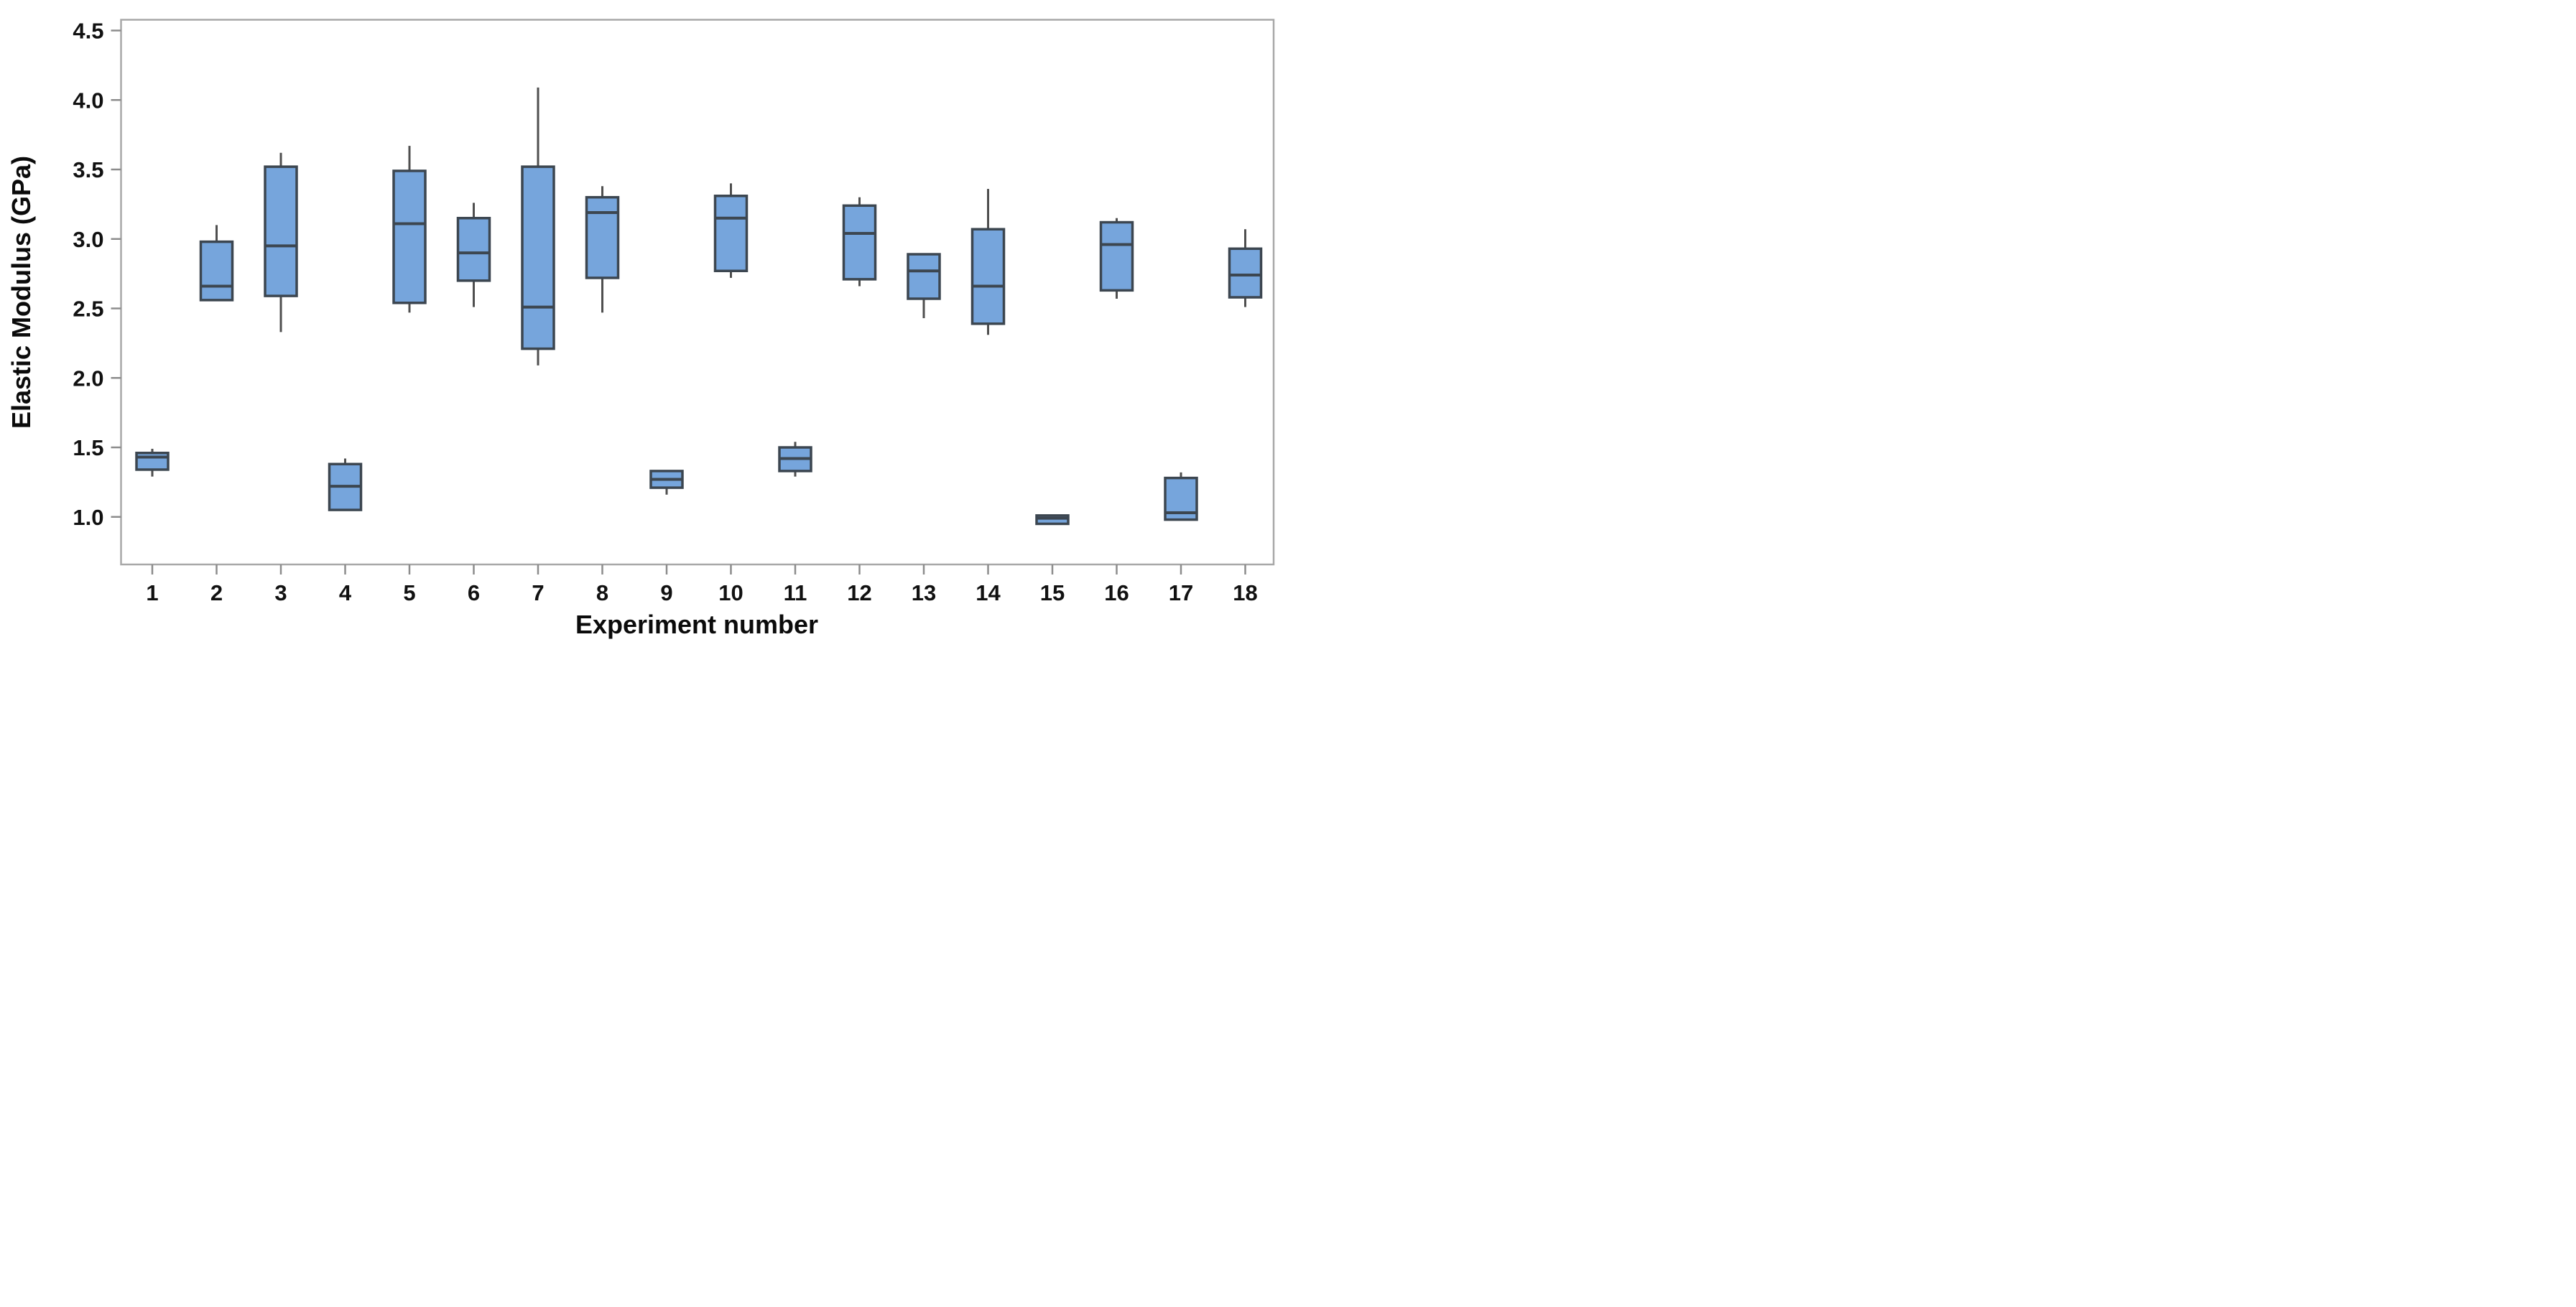  I want to click on y-tick-label: 2.5, so click(88, 310).